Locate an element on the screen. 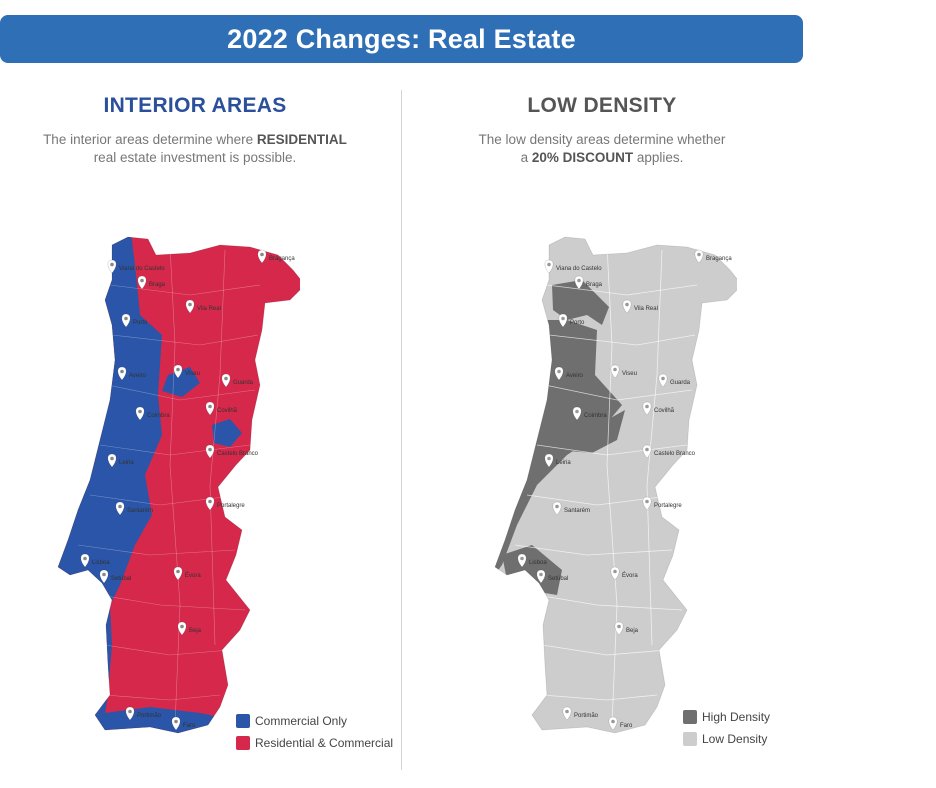  right-city-label-setubal: Setúbal is located at coordinates (558, 579).